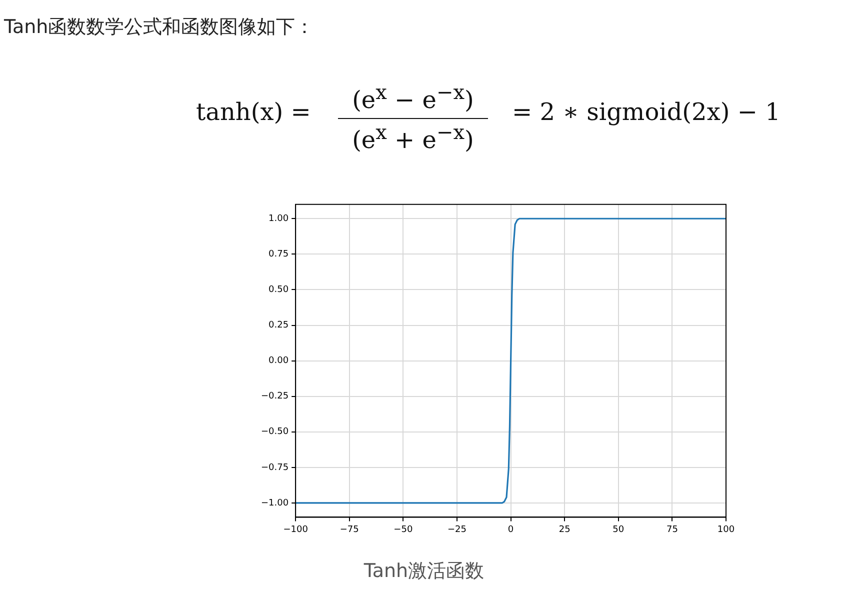 This screenshot has height=590, width=848. What do you see at coordinates (295, 529) in the screenshot?
I see `x-tick-label: −100` at bounding box center [295, 529].